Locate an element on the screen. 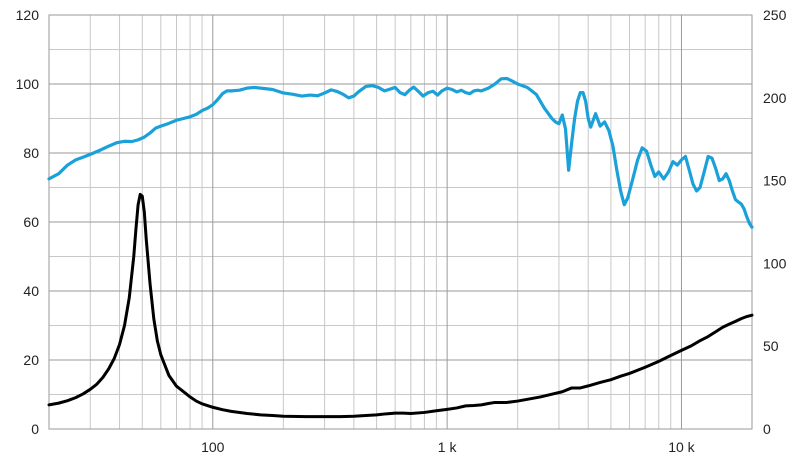 The width and height of the screenshot is (798, 464). x-axis-ticks: 100 1 k 10 k is located at coordinates (448, 447).